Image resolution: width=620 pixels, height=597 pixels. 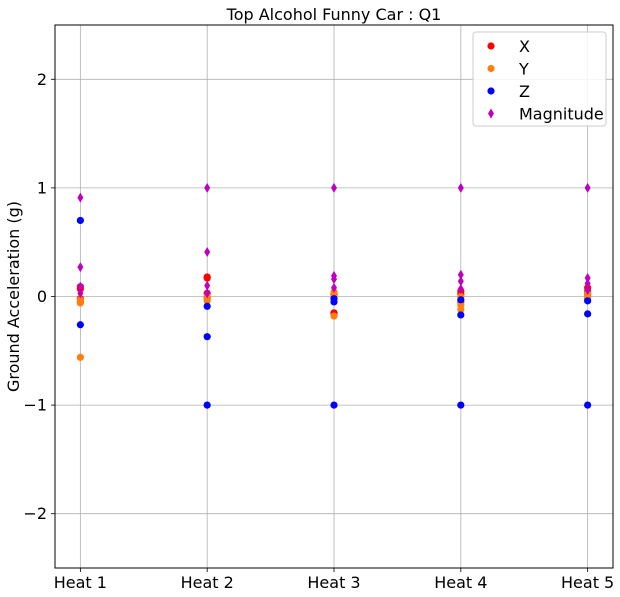 I want to click on x-tick-label: Heat 3, so click(x=333, y=582).